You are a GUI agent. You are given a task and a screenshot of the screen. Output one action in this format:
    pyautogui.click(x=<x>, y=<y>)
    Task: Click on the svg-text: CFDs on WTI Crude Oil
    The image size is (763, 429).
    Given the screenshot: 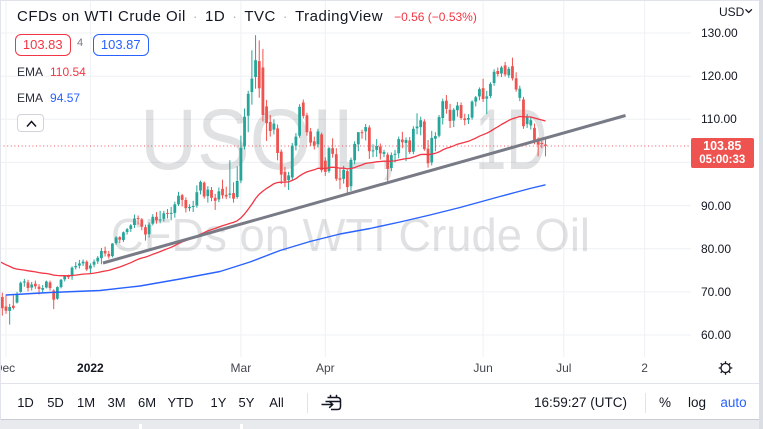 What is the action you would take?
    pyautogui.click(x=350, y=235)
    